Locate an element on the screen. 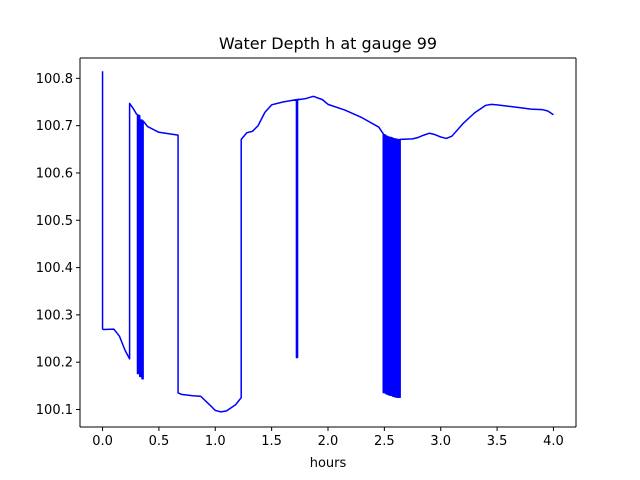  x-axis-ticks: 0.0 0.5 1.0 1.5 2.0 2.5 3.0 3.5 4.0 is located at coordinates (328, 438).